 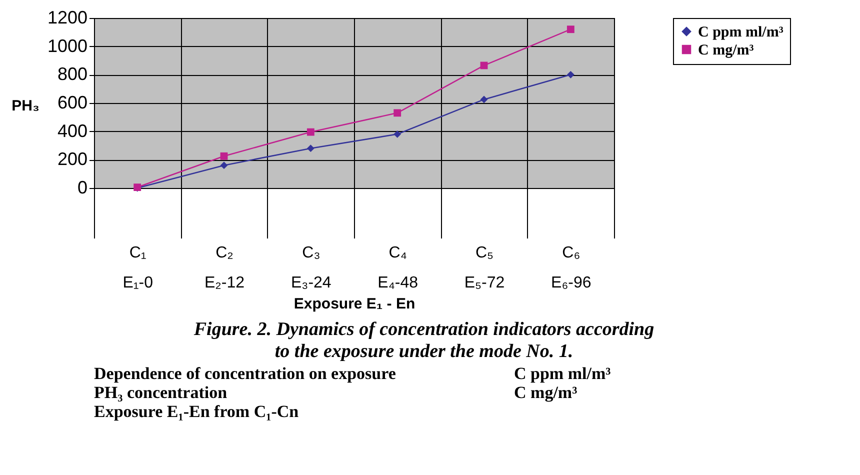 I want to click on x-tick-label: C₅ E₅-72, so click(x=484, y=268).